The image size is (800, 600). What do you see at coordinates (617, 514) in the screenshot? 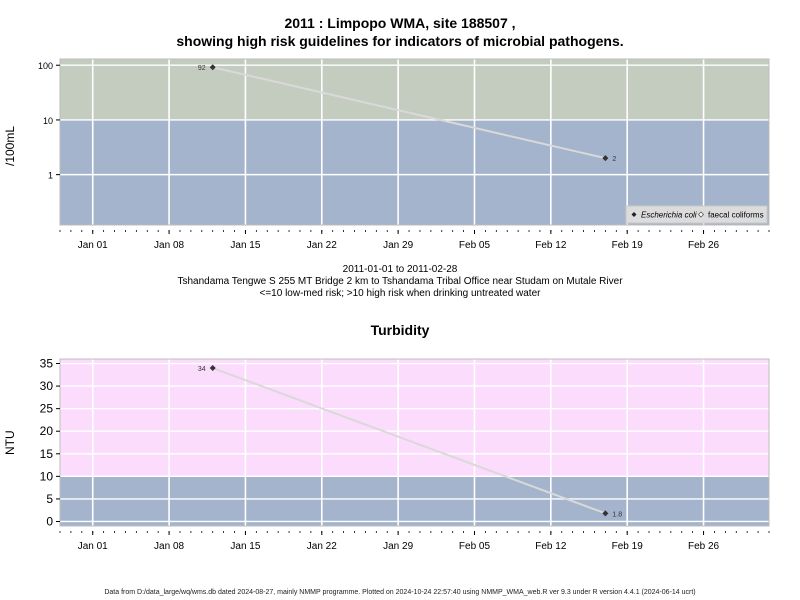
I see `data-label: 1.8` at bounding box center [617, 514].